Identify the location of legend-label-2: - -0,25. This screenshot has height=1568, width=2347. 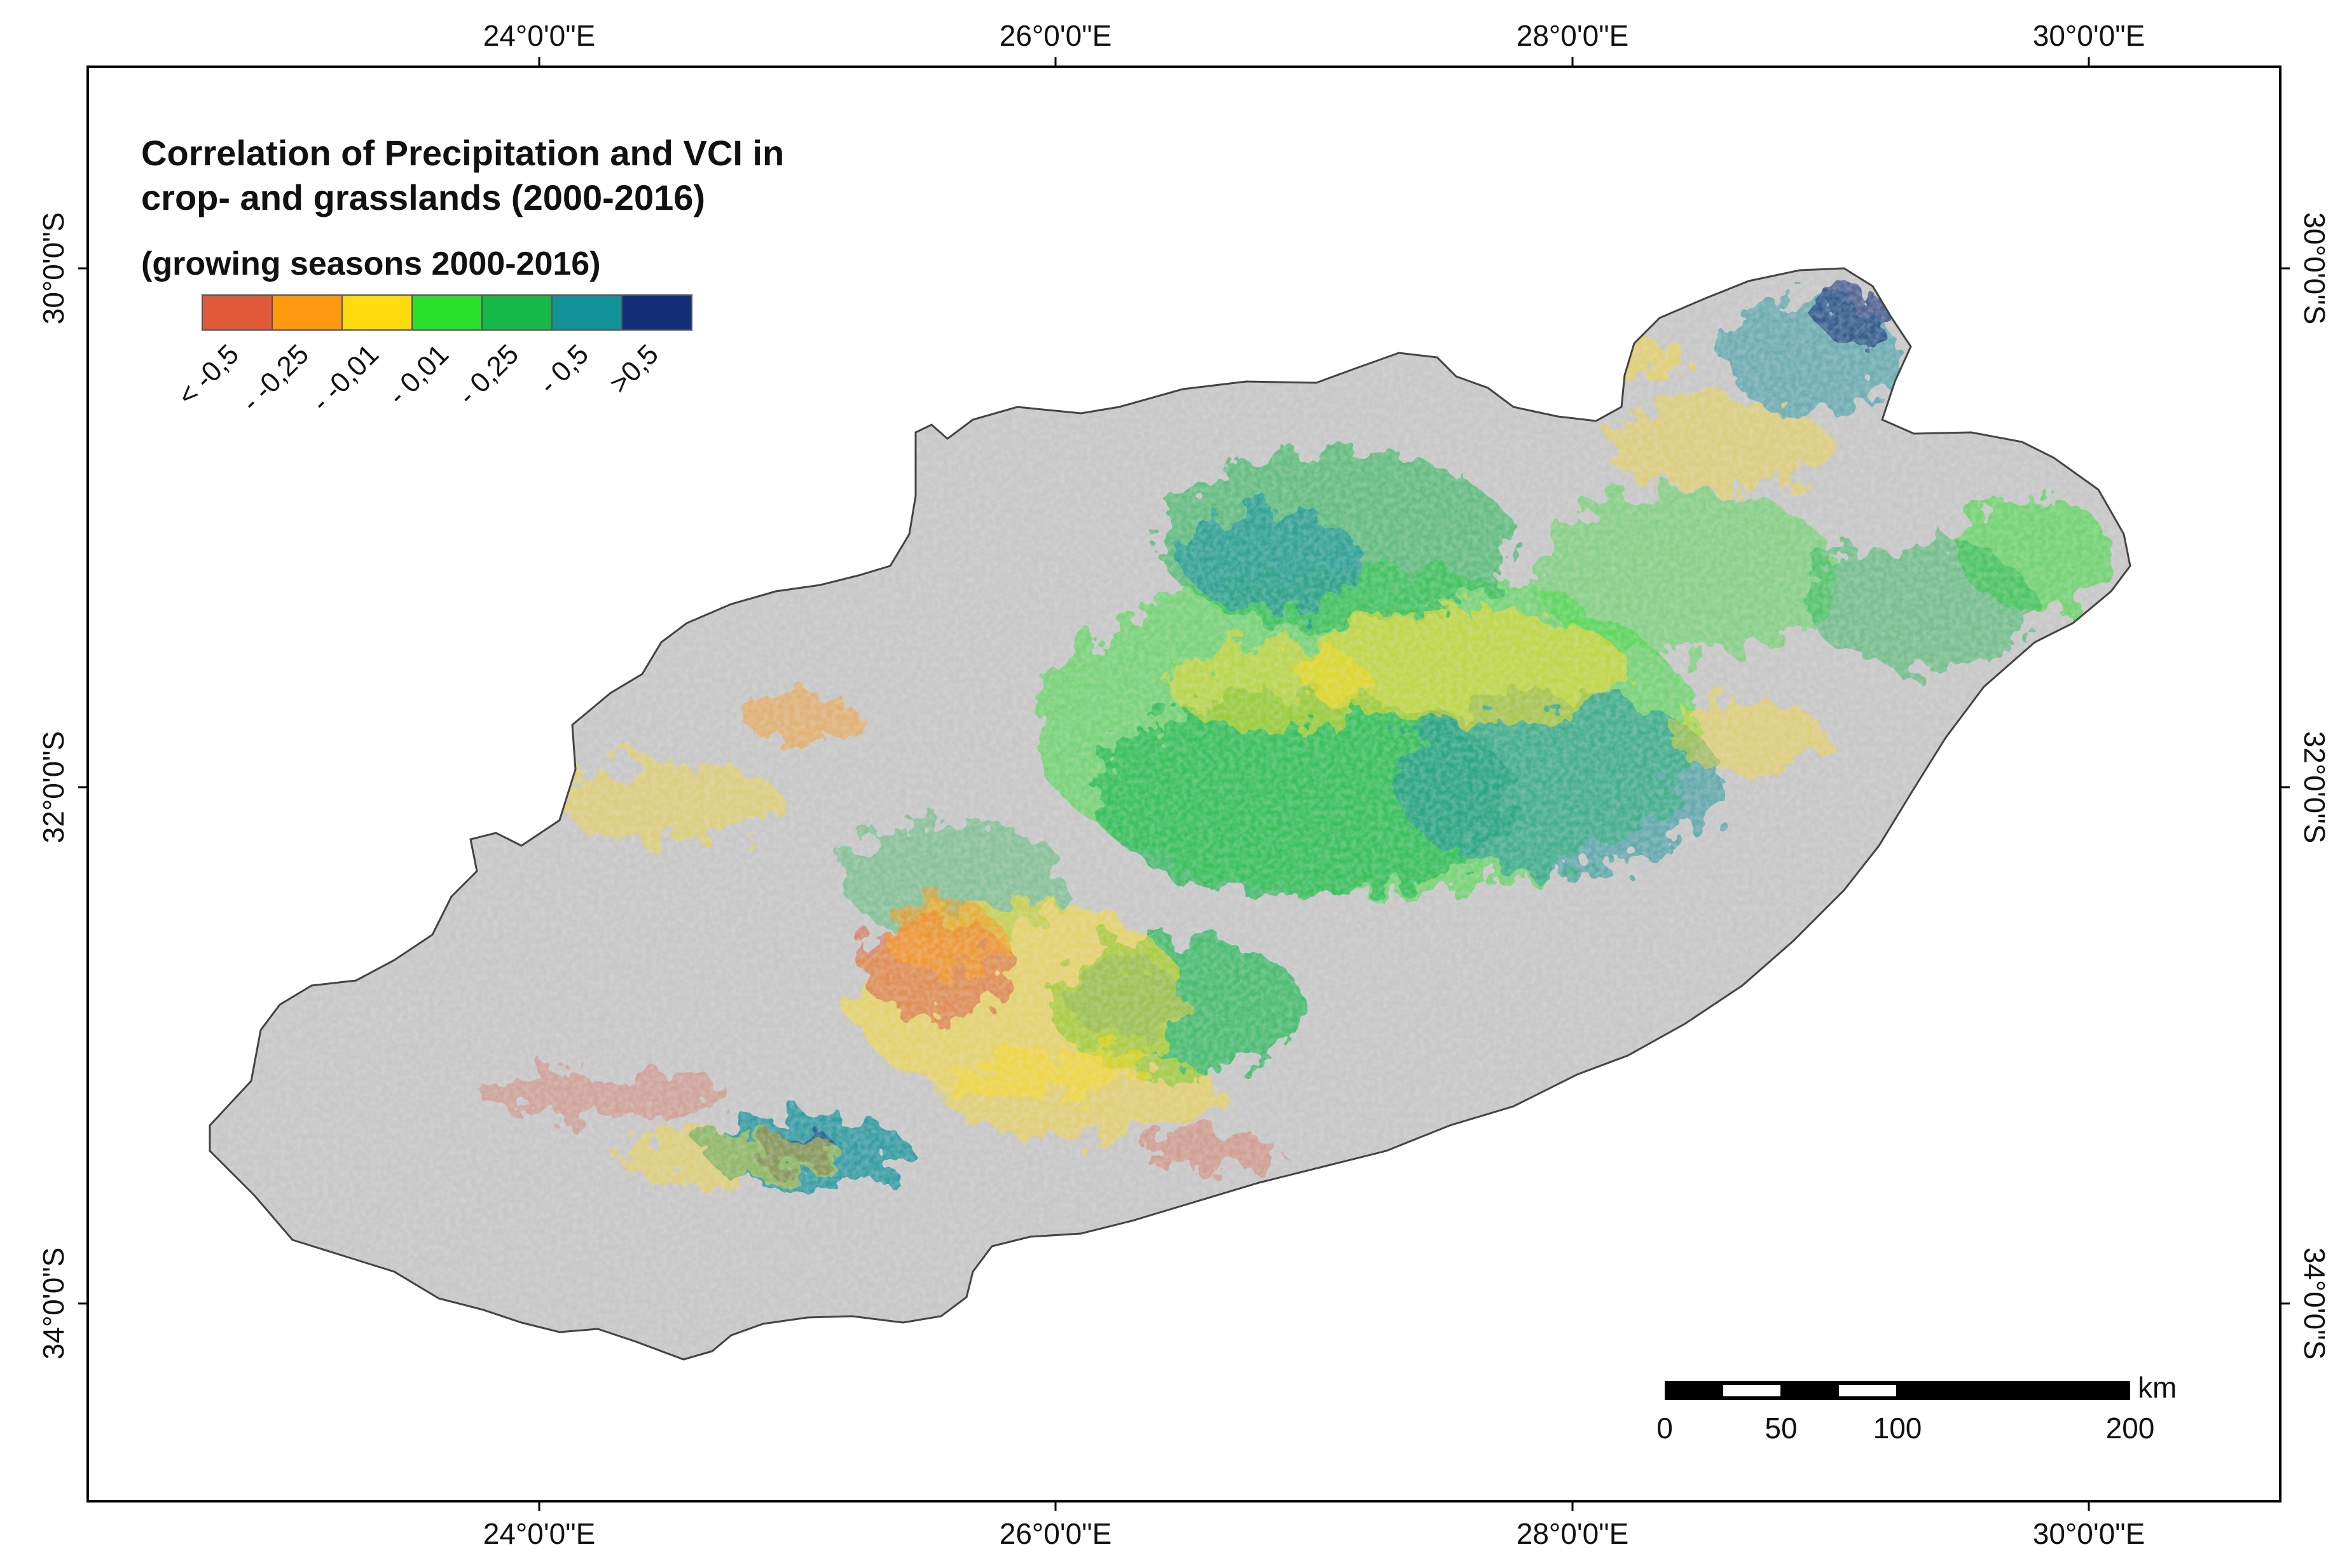
(275, 378).